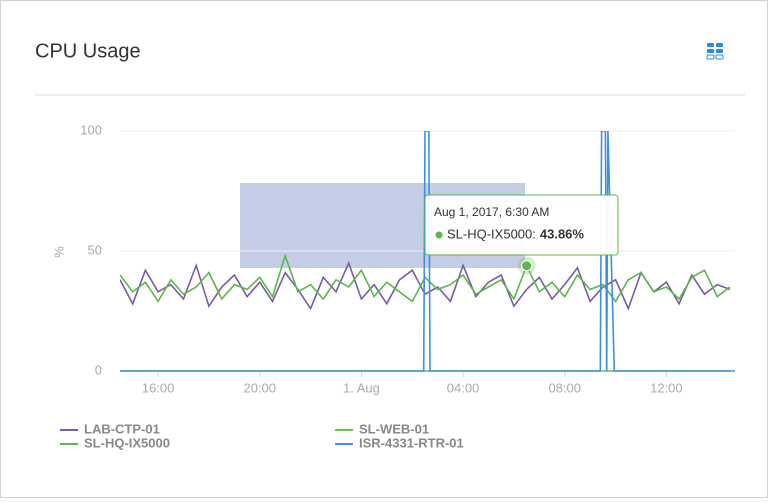 This screenshot has width=768, height=503. What do you see at coordinates (394, 428) in the screenshot?
I see `legend-label: SL-WEB-01` at bounding box center [394, 428].